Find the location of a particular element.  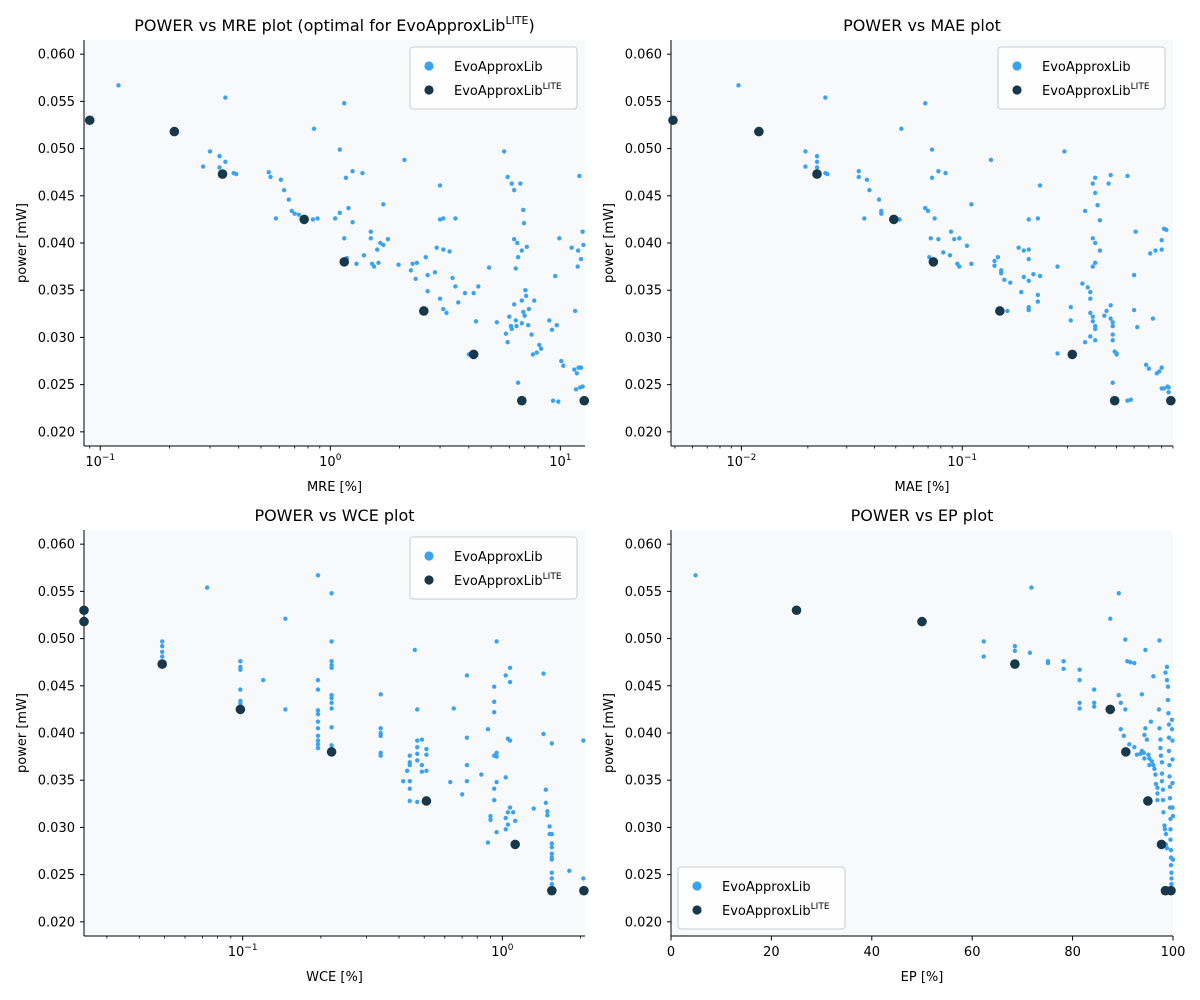

y-axis-label: power [mW] is located at coordinates (609, 243).